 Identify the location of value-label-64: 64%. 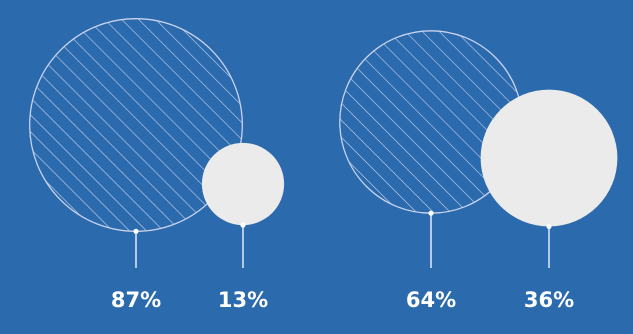
(431, 300).